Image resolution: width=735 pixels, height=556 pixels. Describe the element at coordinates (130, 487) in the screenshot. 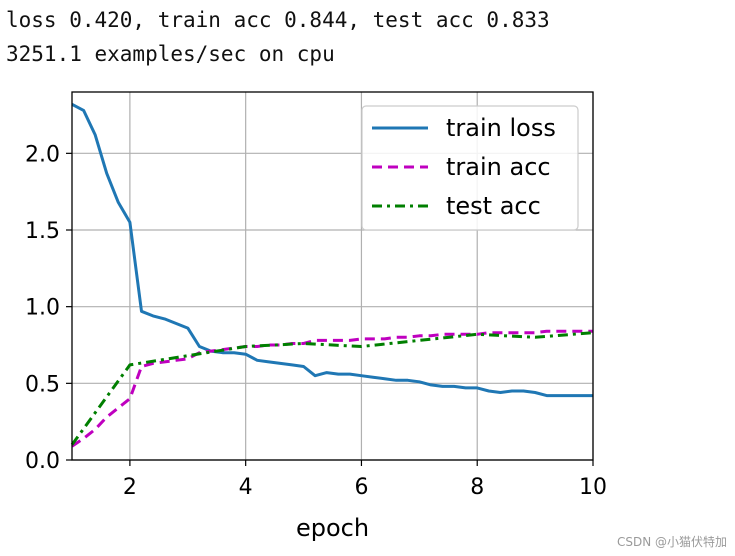

I see `x-tick-label: 2` at that location.